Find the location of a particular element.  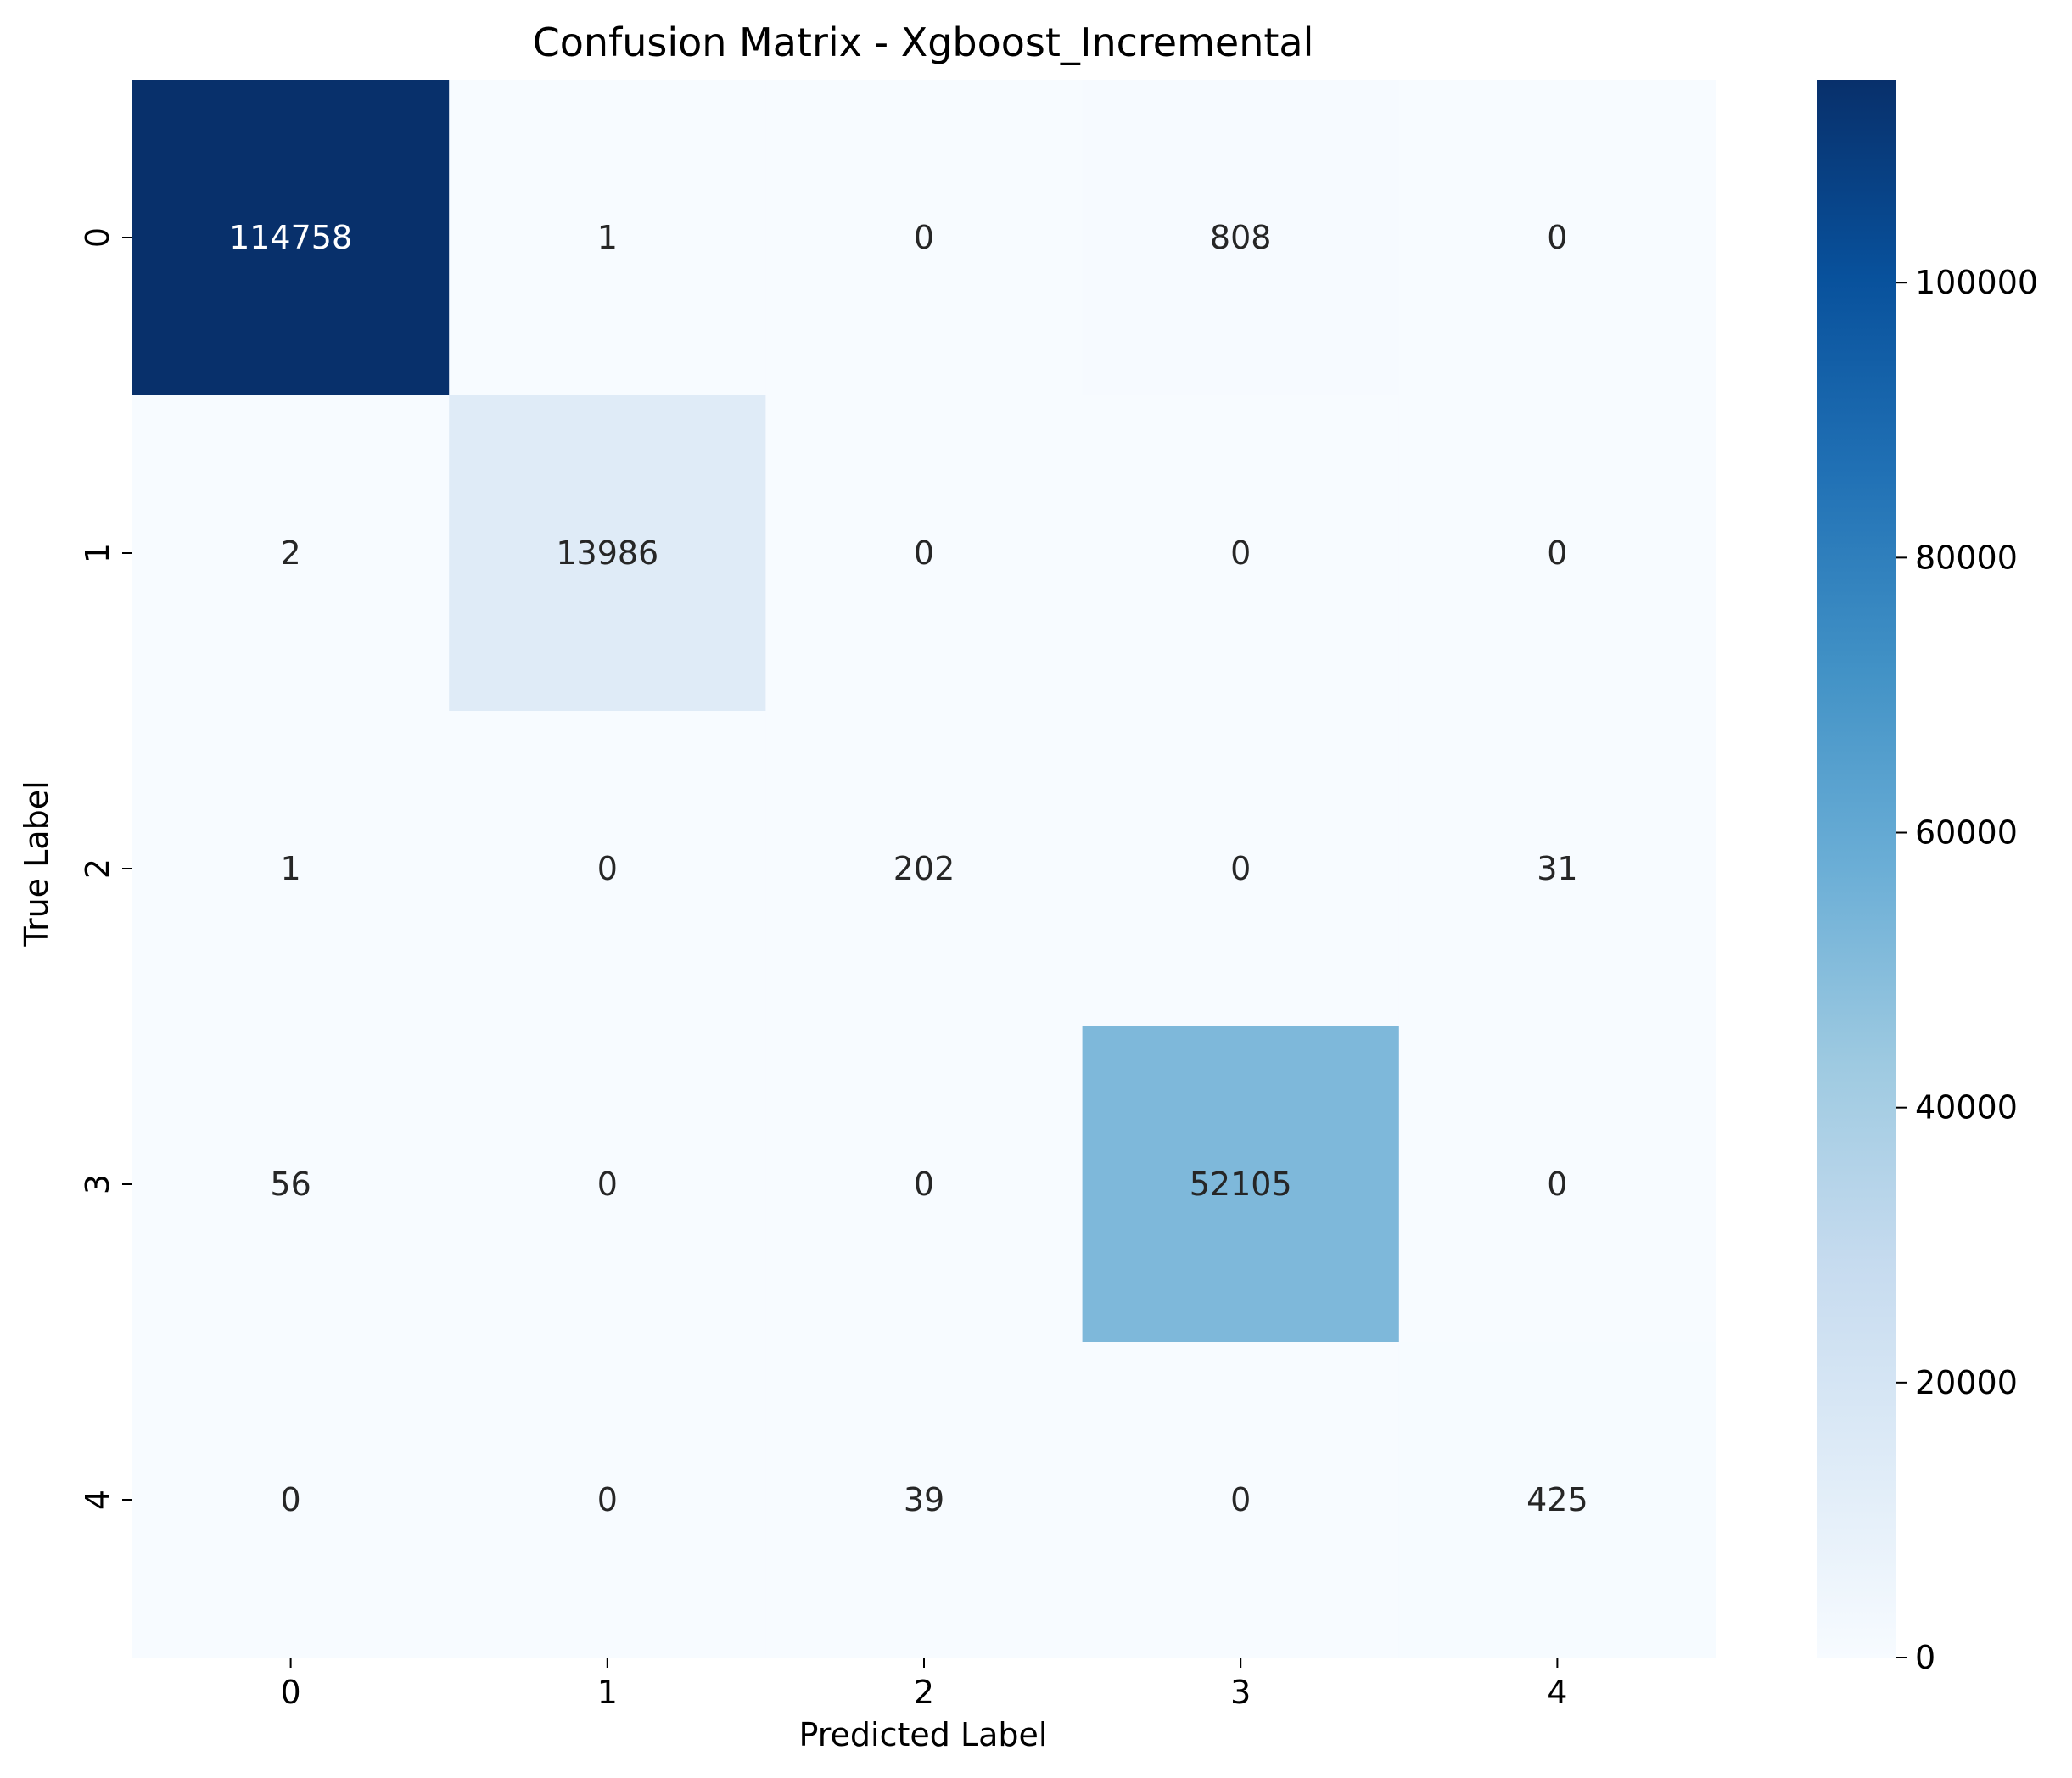

cell-value-1-0: 2 is located at coordinates (291, 553).